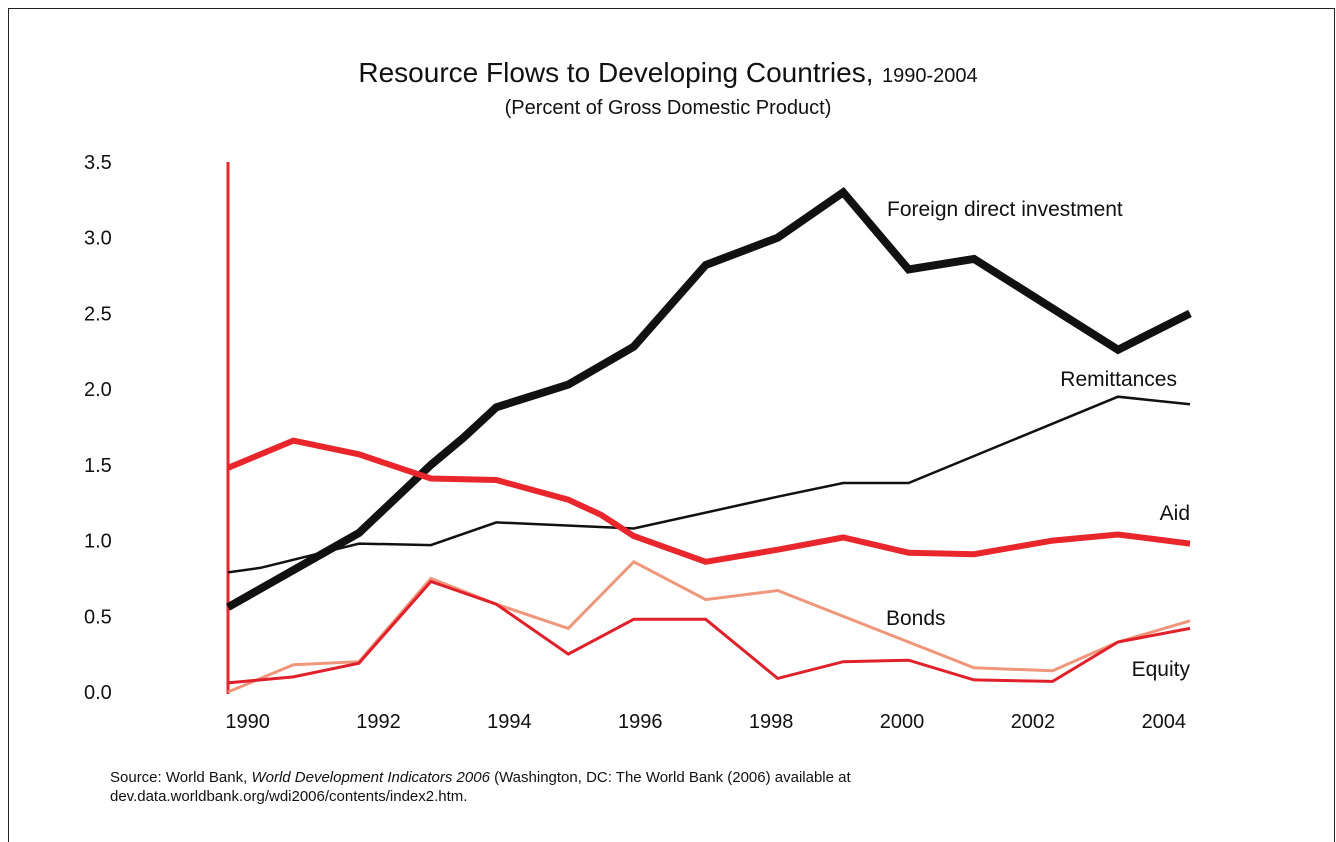 The image size is (1336, 842). Describe the element at coordinates (509, 722) in the screenshot. I see `x-tick-label: 1994` at that location.